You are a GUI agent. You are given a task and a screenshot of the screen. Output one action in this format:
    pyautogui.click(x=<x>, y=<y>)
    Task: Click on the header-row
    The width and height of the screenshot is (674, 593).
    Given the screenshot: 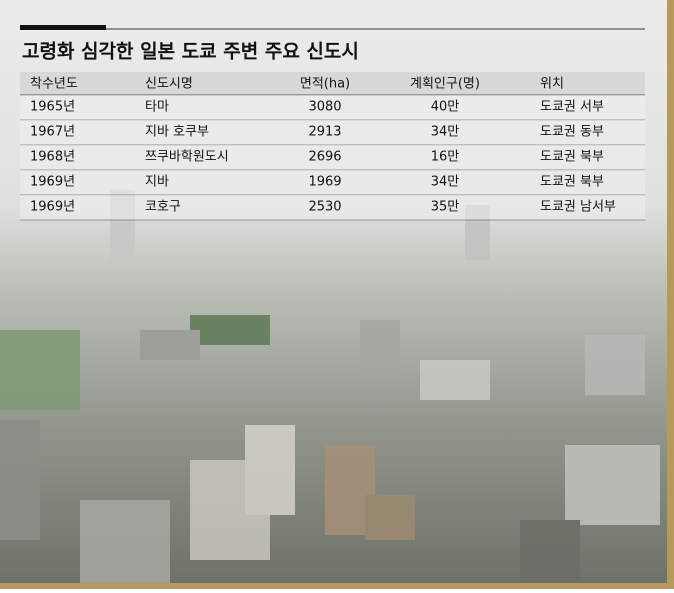 What is the action you would take?
    pyautogui.click(x=332, y=83)
    